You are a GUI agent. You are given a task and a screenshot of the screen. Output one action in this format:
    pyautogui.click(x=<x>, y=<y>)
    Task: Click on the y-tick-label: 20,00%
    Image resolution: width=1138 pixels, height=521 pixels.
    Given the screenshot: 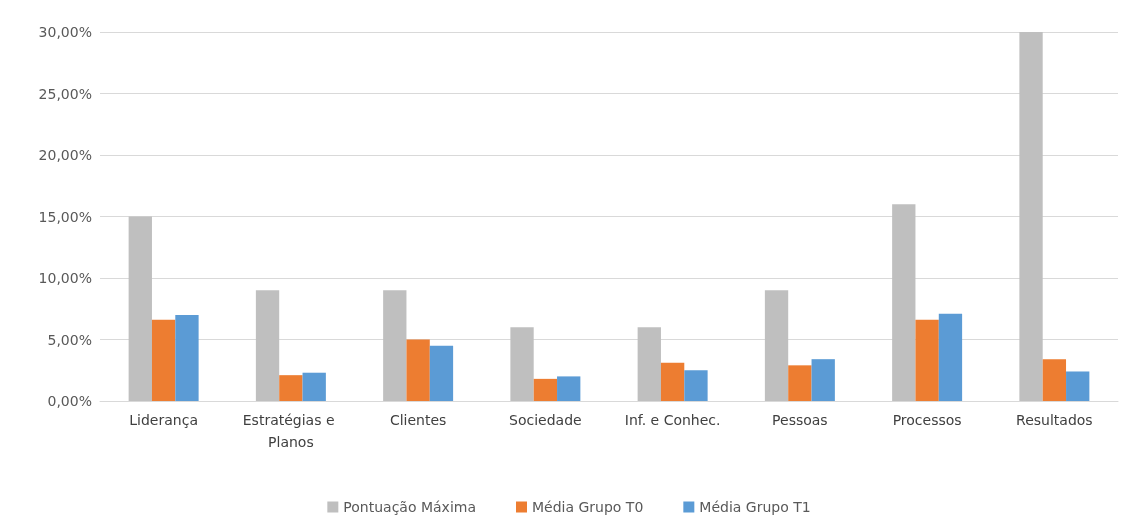 What is the action you would take?
    pyautogui.click(x=65, y=155)
    